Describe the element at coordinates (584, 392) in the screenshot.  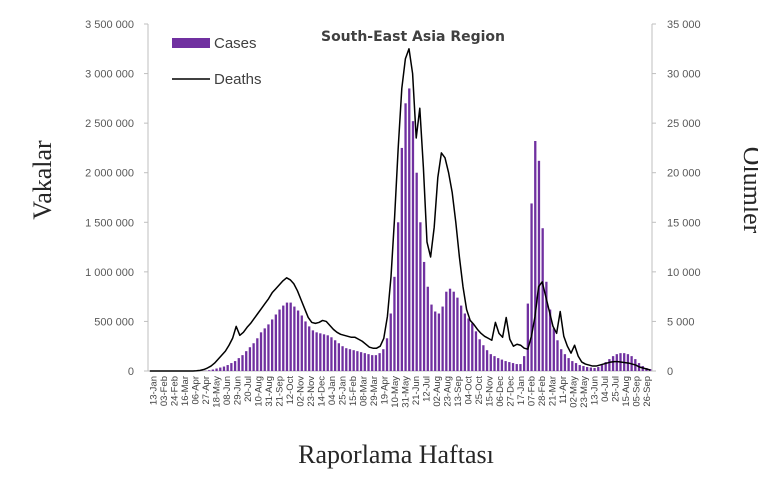
I see `x-tick-label: 23-May` at that location.